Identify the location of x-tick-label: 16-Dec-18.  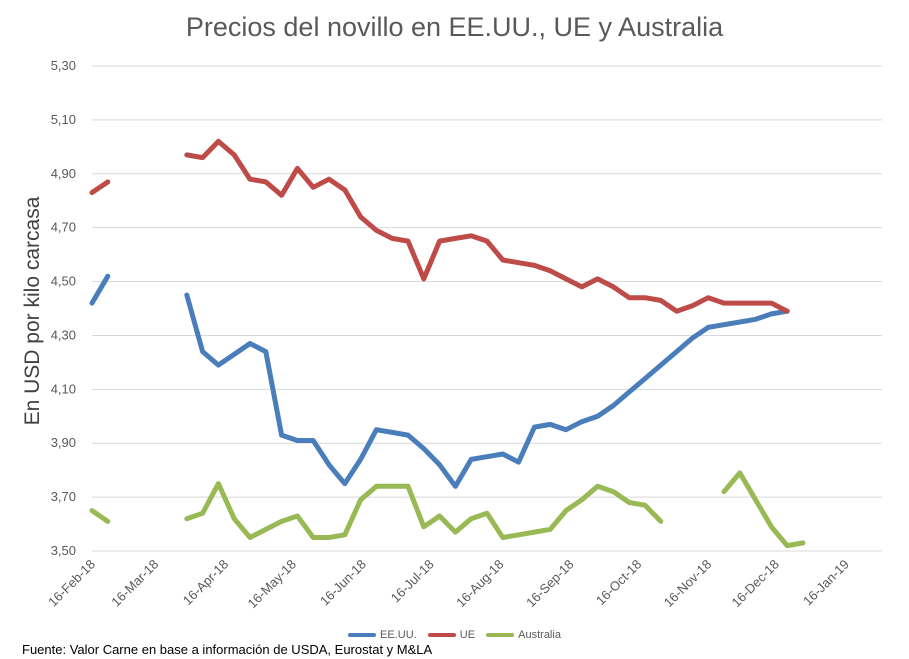
(756, 584).